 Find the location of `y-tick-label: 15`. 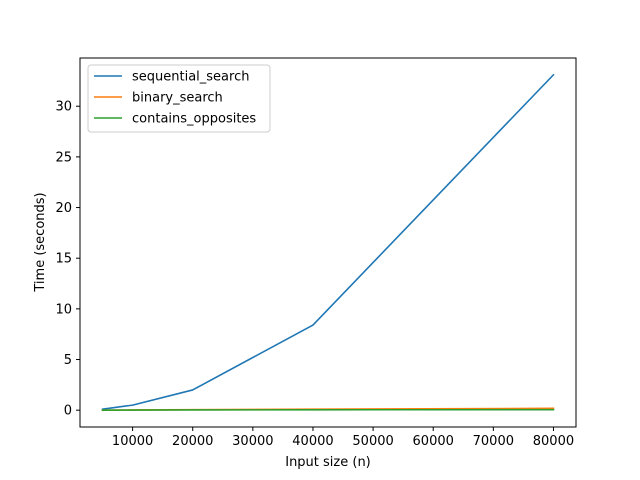

y-tick-label: 15 is located at coordinates (63, 259).